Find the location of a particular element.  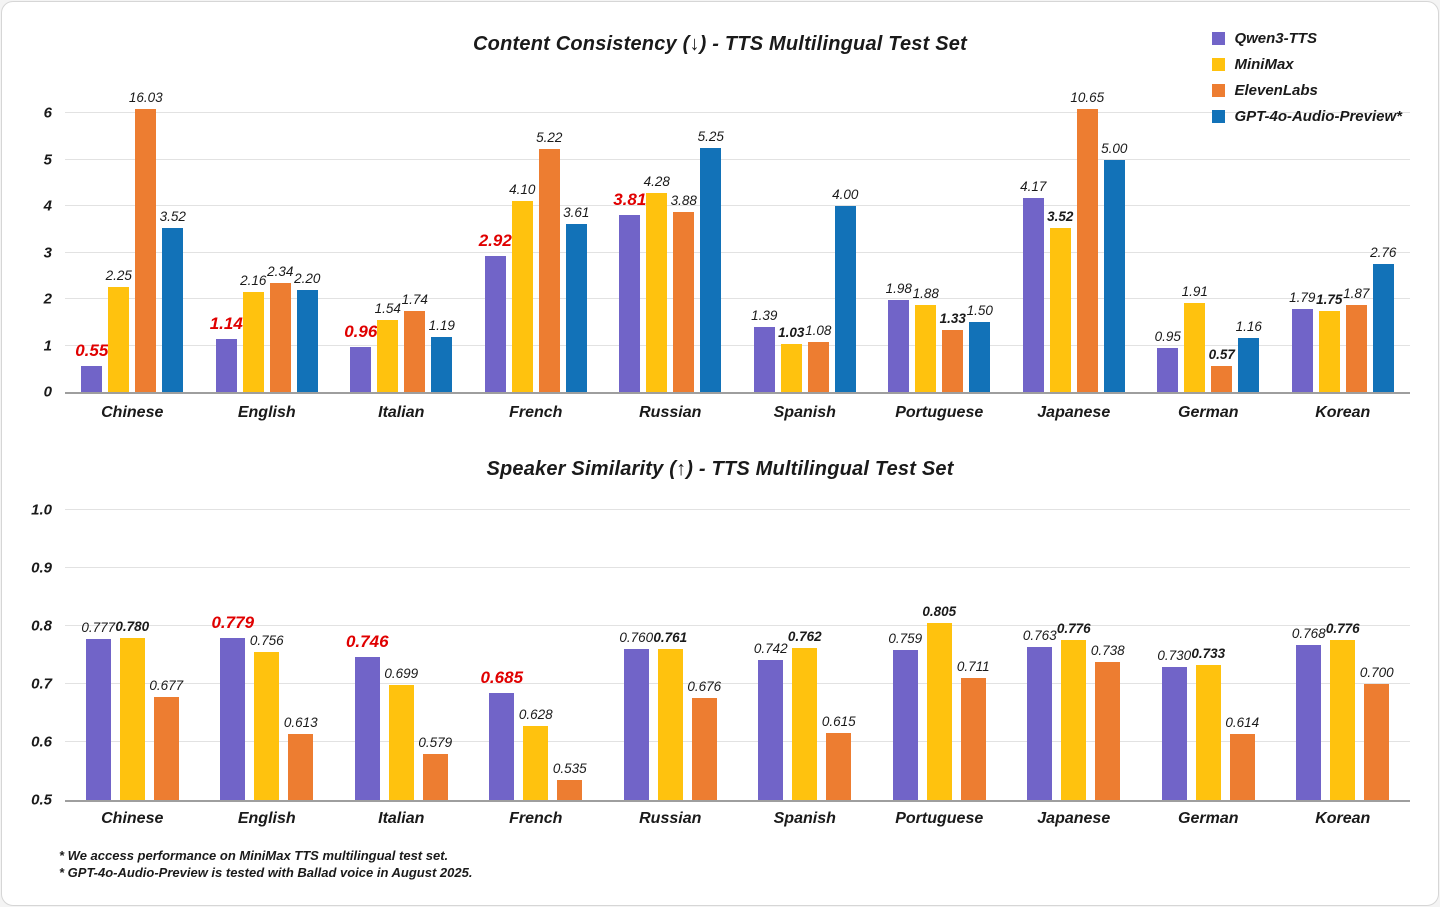

value-label: 1.91 is located at coordinates (1194, 292).